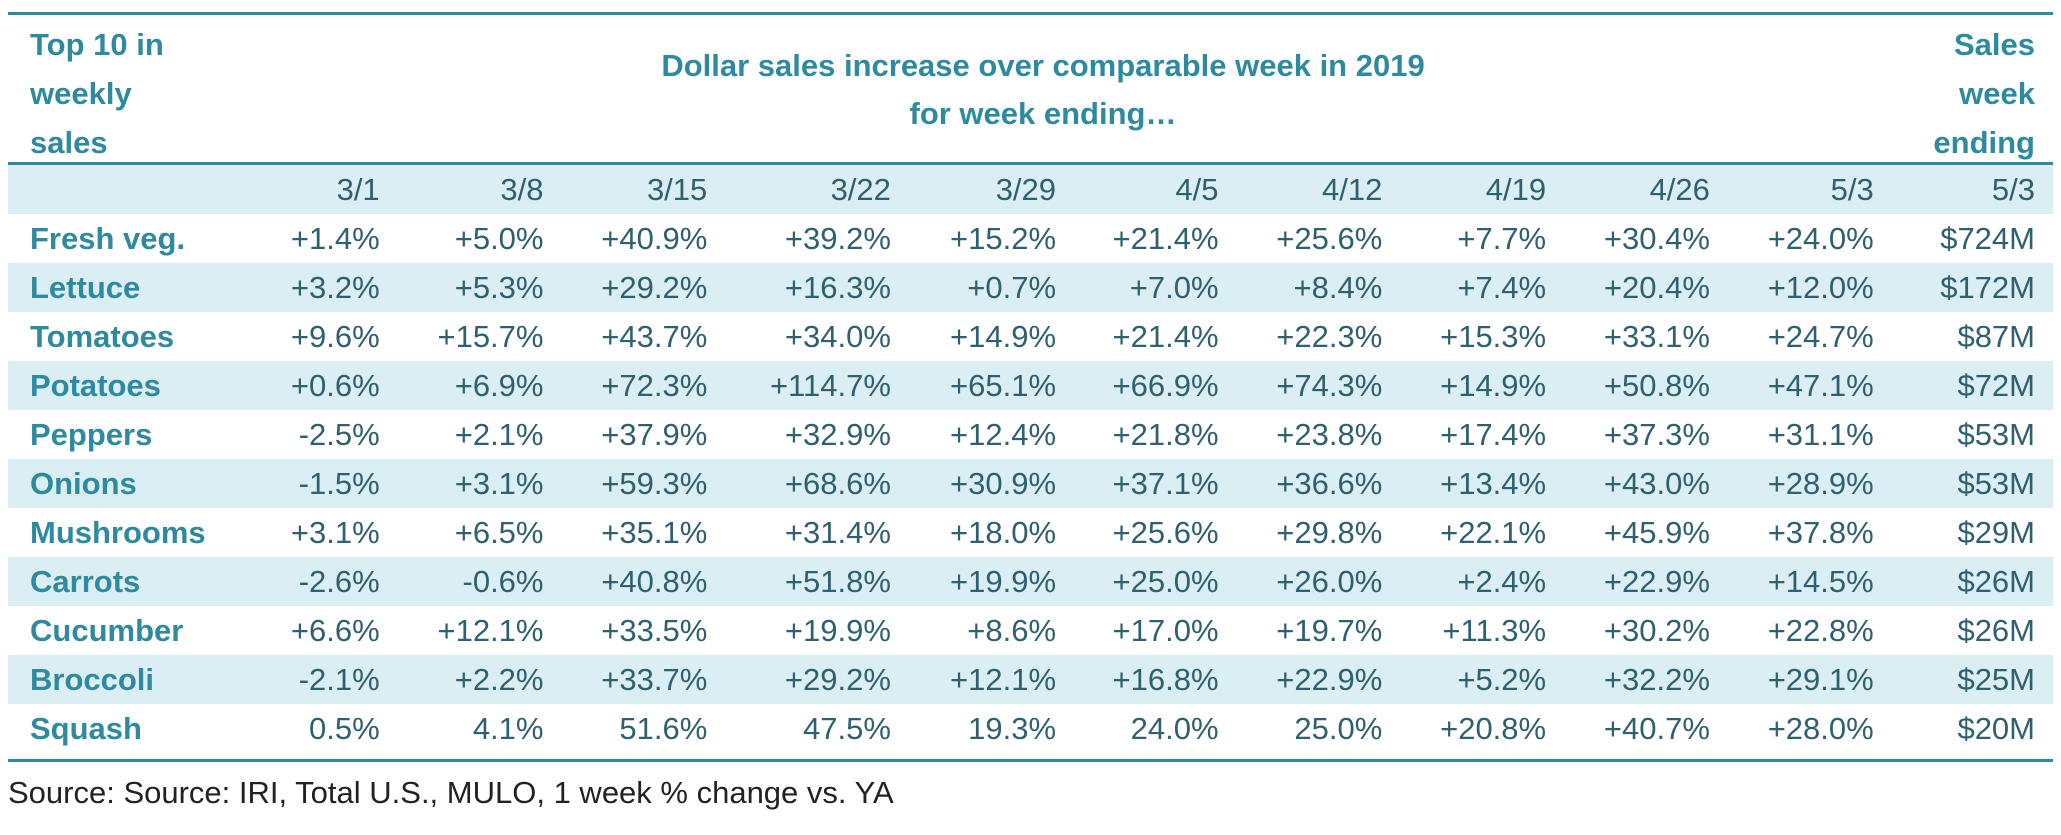  What do you see at coordinates (1155, 483) in the screenshot?
I see `pct-change-cell: +37.1%` at bounding box center [1155, 483].